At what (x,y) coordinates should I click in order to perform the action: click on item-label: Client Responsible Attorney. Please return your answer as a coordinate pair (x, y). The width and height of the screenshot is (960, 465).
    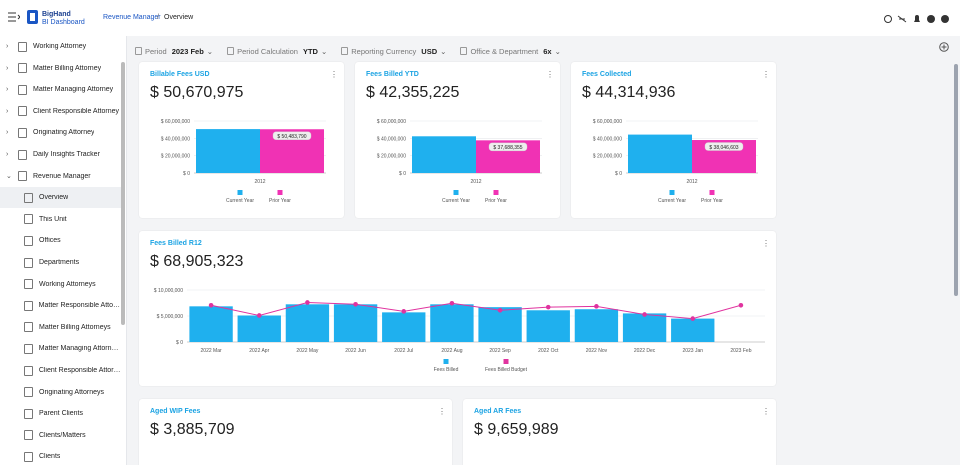
    Looking at the image, I should click on (76, 111).